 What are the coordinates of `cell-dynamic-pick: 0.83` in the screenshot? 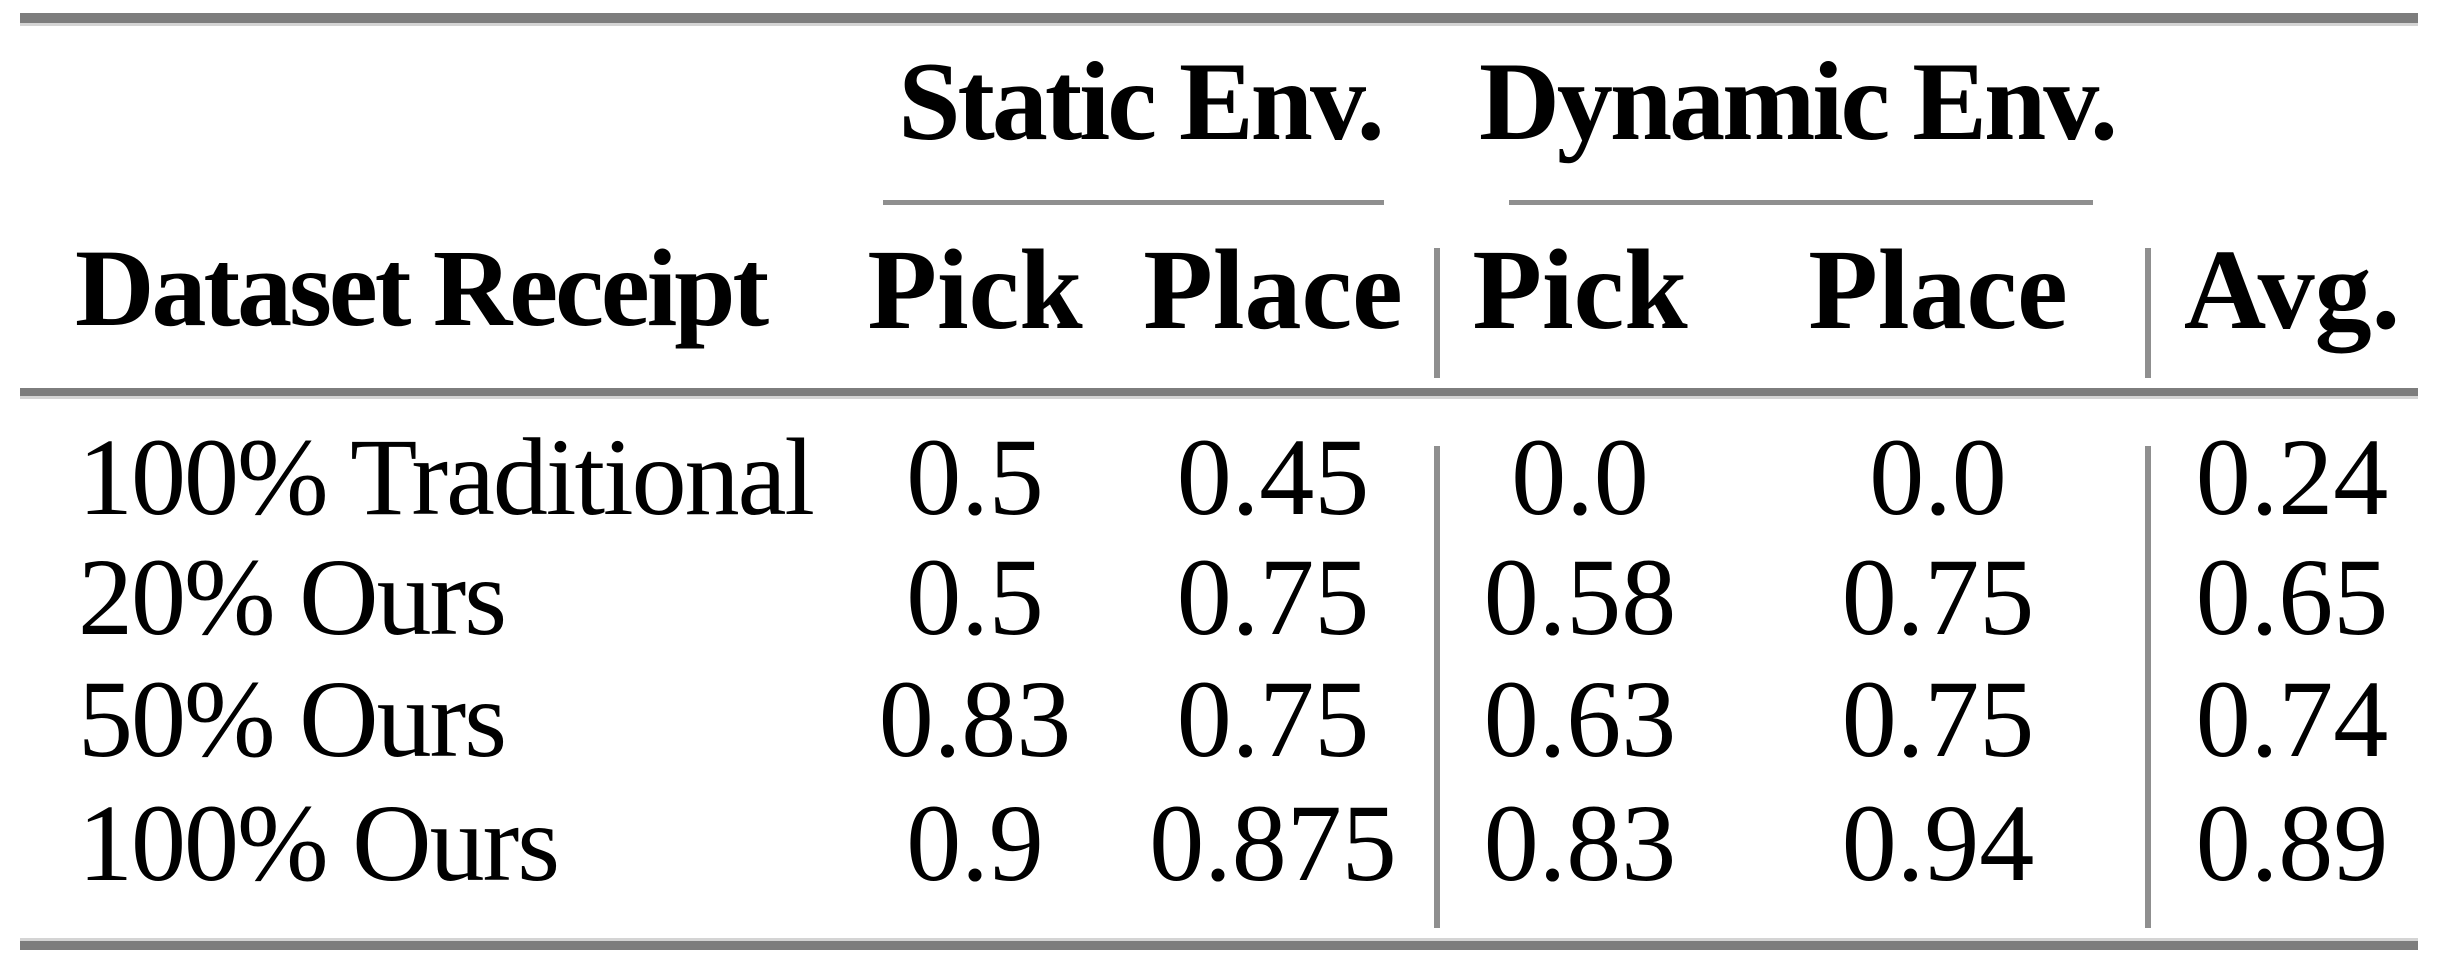 It's located at (1580, 843).